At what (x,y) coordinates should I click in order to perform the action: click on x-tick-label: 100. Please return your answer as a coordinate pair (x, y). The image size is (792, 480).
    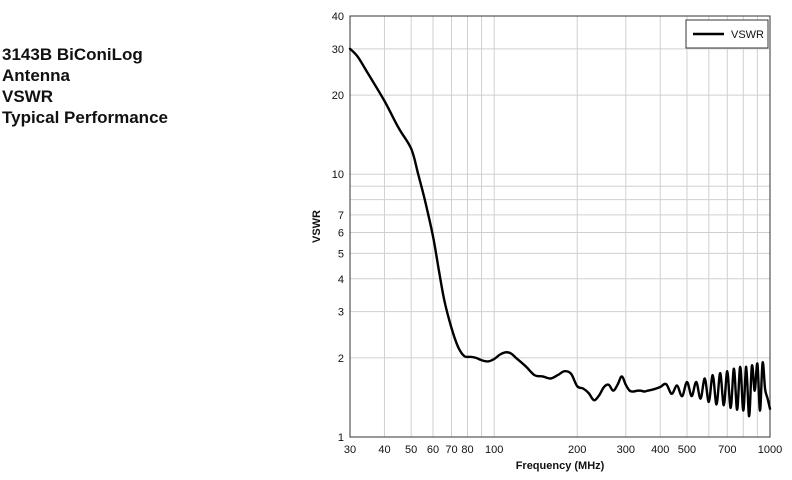
    Looking at the image, I should click on (494, 450).